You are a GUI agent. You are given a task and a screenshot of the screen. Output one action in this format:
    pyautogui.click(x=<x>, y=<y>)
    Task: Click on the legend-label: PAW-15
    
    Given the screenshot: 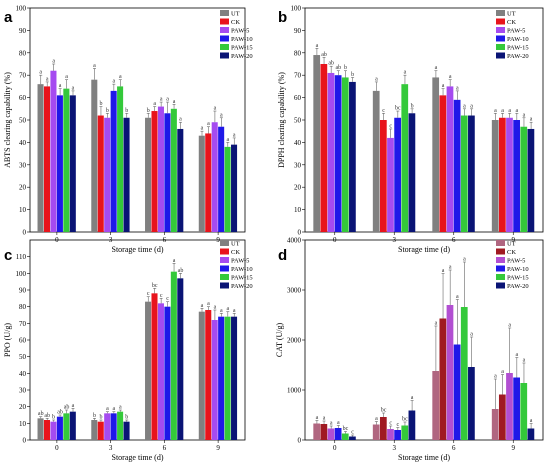 What is the action you would take?
    pyautogui.click(x=518, y=278)
    